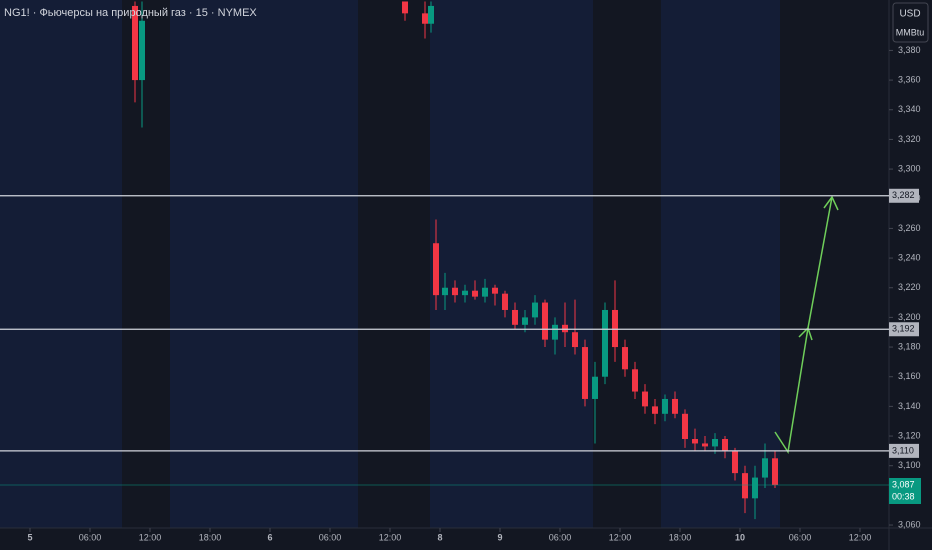 The width and height of the screenshot is (932, 550). I want to click on y-tick-label: 3,340, so click(909, 109).